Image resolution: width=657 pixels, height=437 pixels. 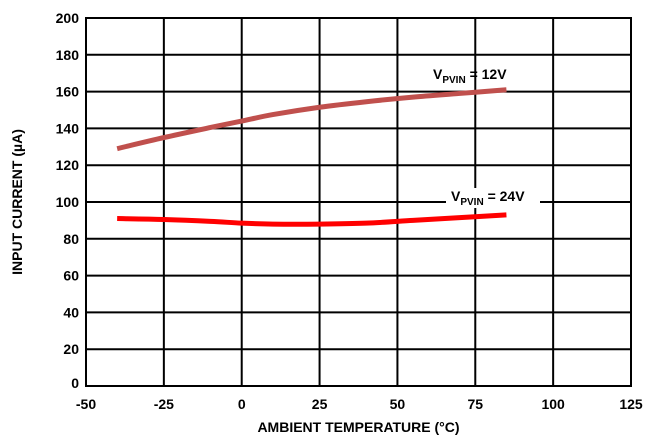 I want to click on series-label: VPVIN = 24V, so click(x=488, y=198).